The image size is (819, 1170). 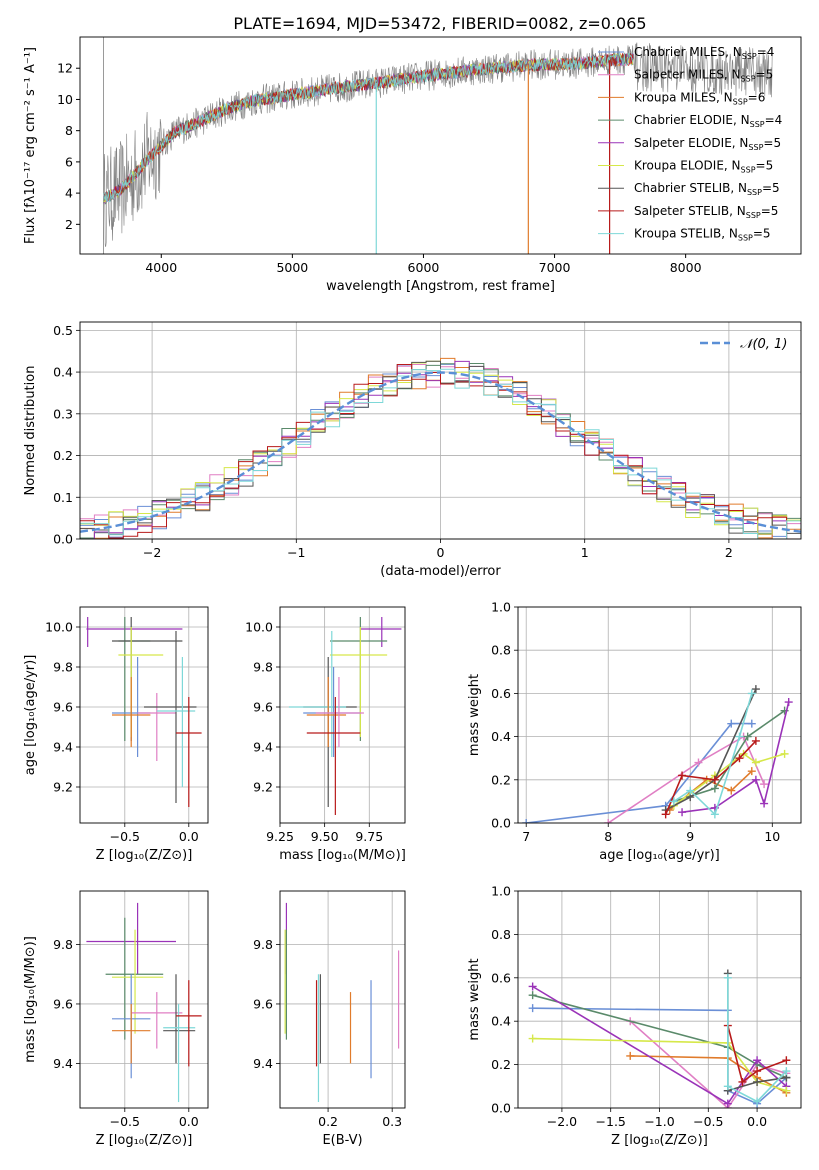 I want to click on x-tick-label: 6000, so click(x=424, y=267).